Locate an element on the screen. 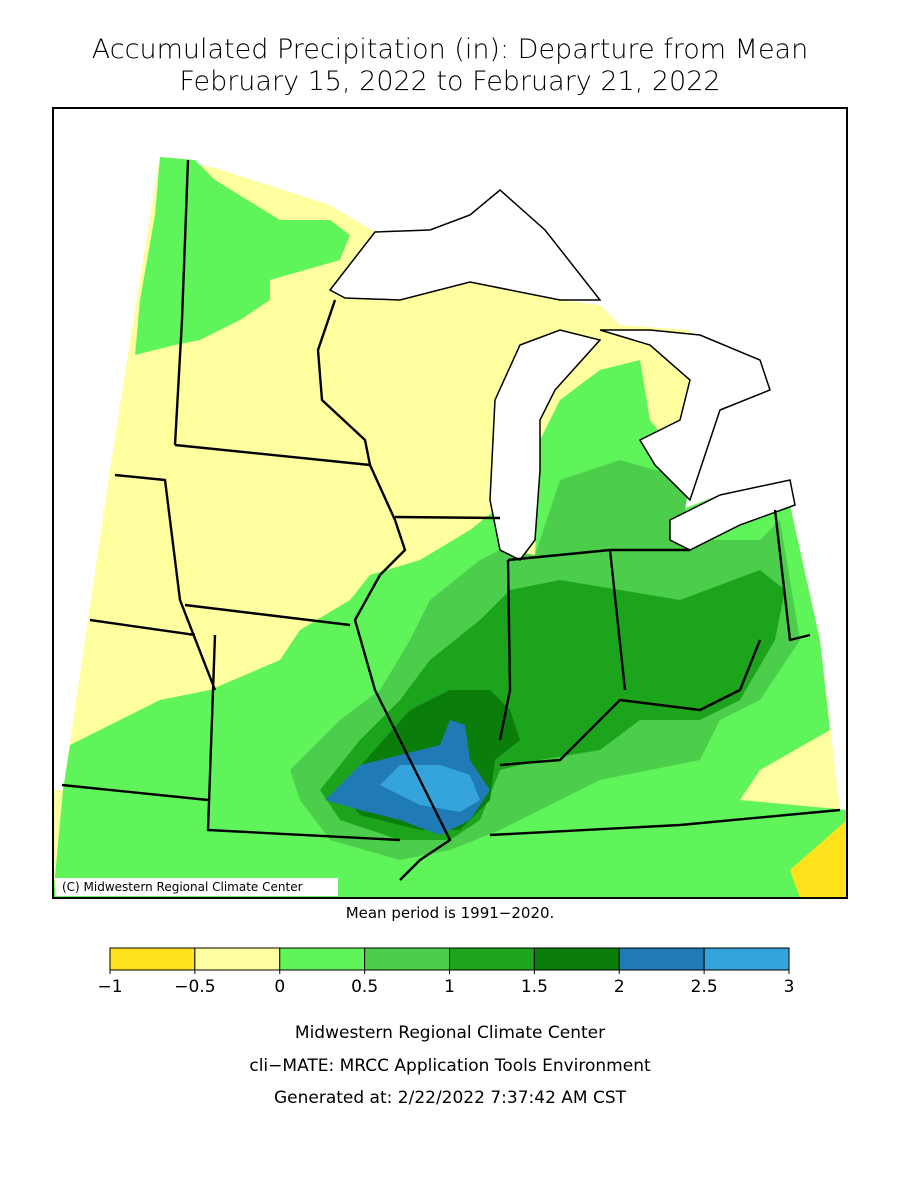  footer-line: Generated at: 2/22/2022 7:37:42 AM CST is located at coordinates (450, 1098).